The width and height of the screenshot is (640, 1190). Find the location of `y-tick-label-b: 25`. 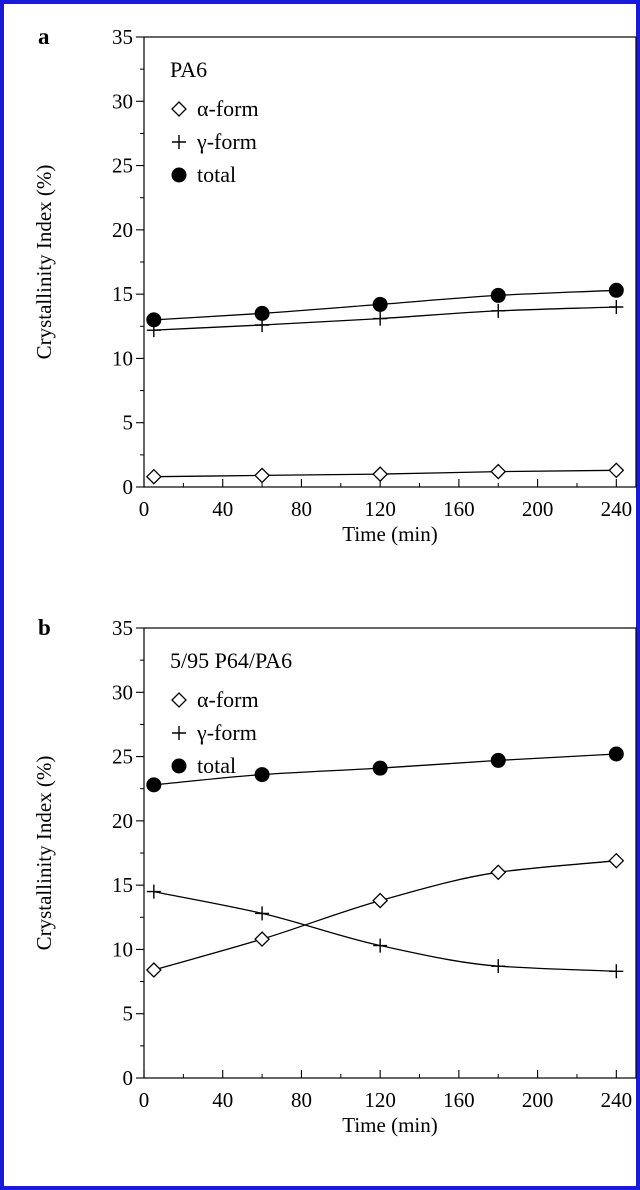

y-tick-label-b: 25 is located at coordinates (122, 757).